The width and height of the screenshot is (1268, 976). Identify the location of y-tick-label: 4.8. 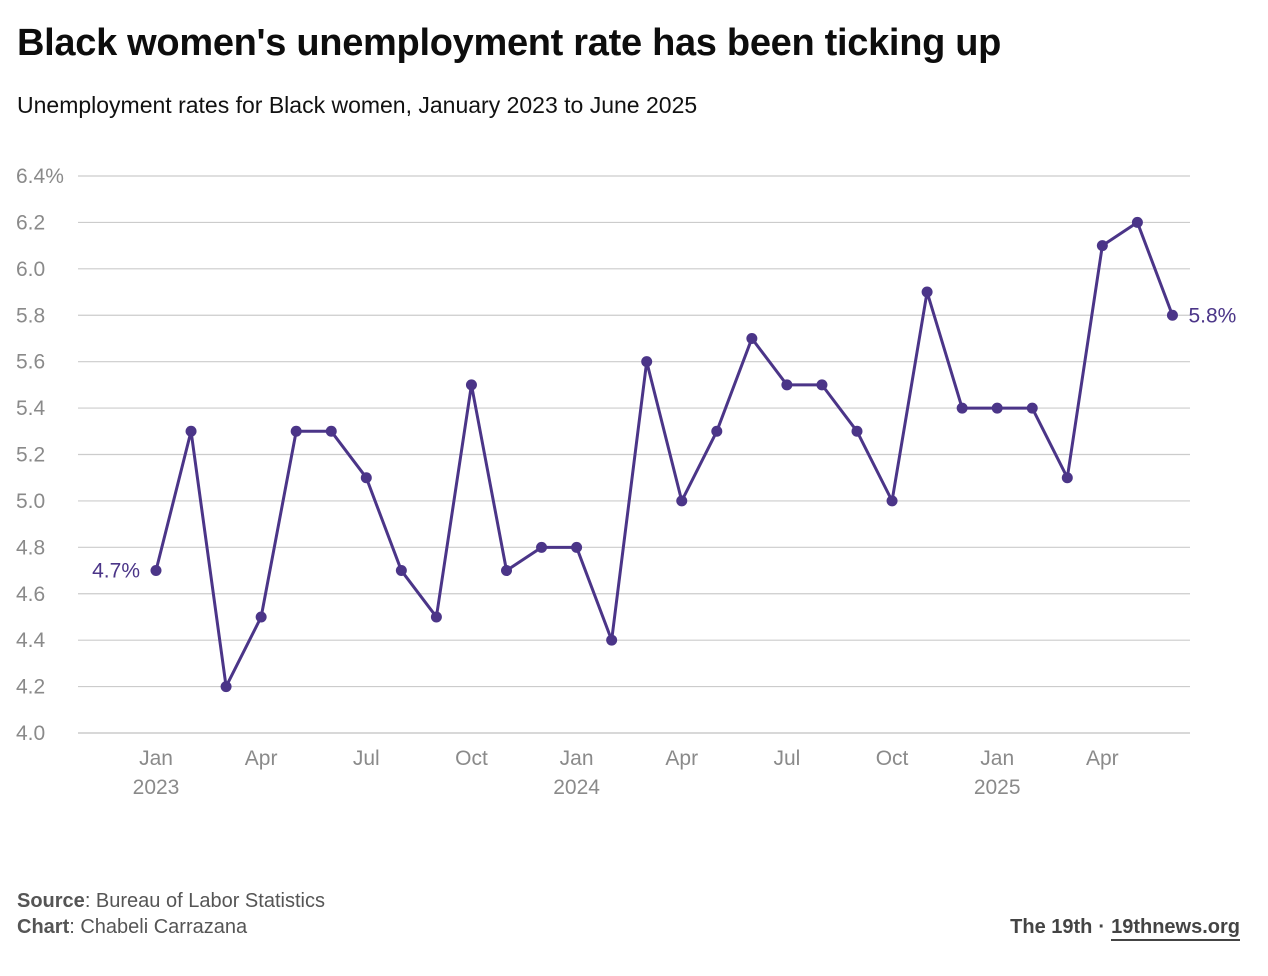
(30, 547).